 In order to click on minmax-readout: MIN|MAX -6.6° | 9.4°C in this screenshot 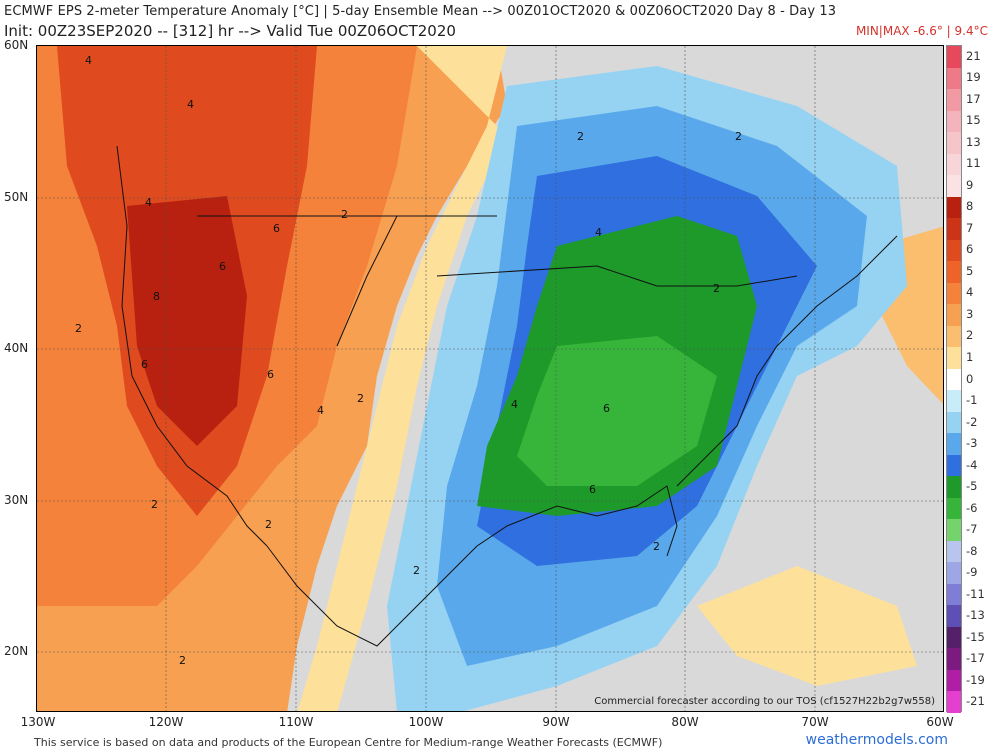, I will do `click(921, 31)`.